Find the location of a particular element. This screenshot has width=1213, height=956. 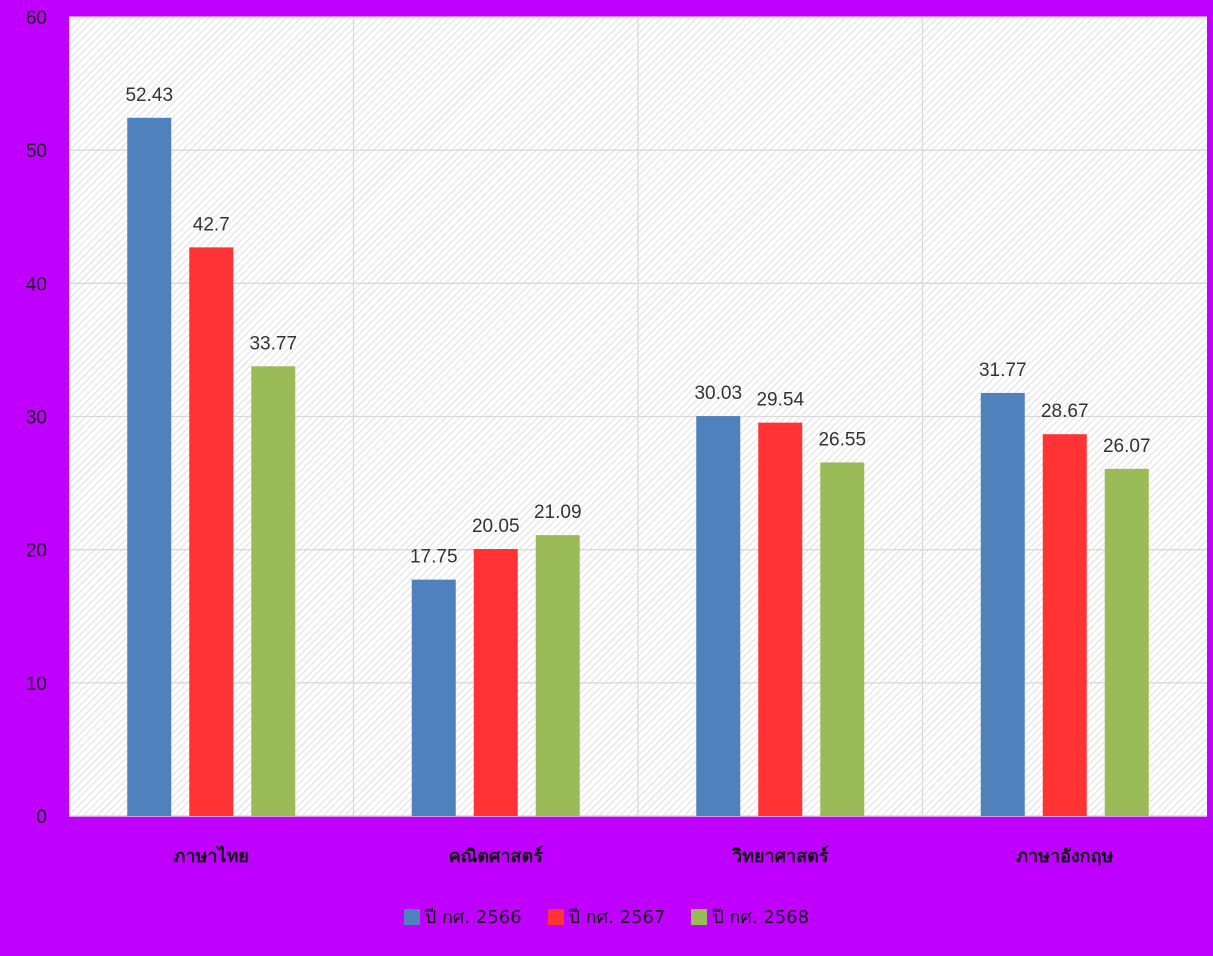

y-axis: 0 10 20 30 40 50 60 is located at coordinates (36, 418).